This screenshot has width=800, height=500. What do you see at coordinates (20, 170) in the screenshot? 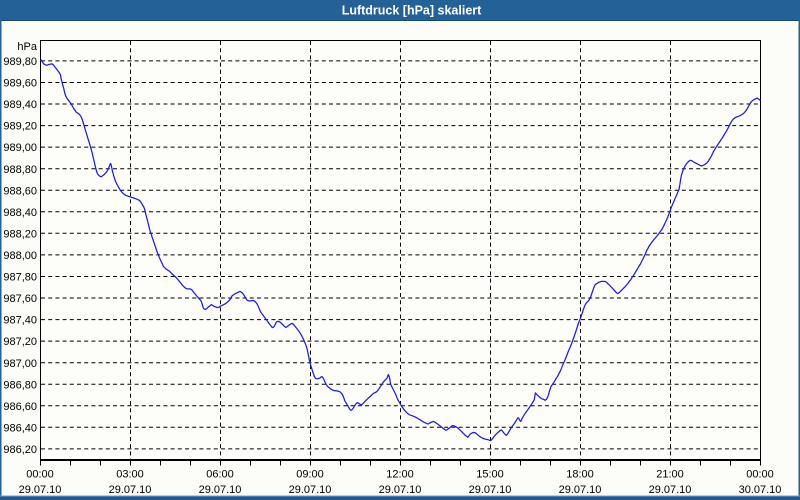
I see `svg-text: 988,80` at bounding box center [20, 170].